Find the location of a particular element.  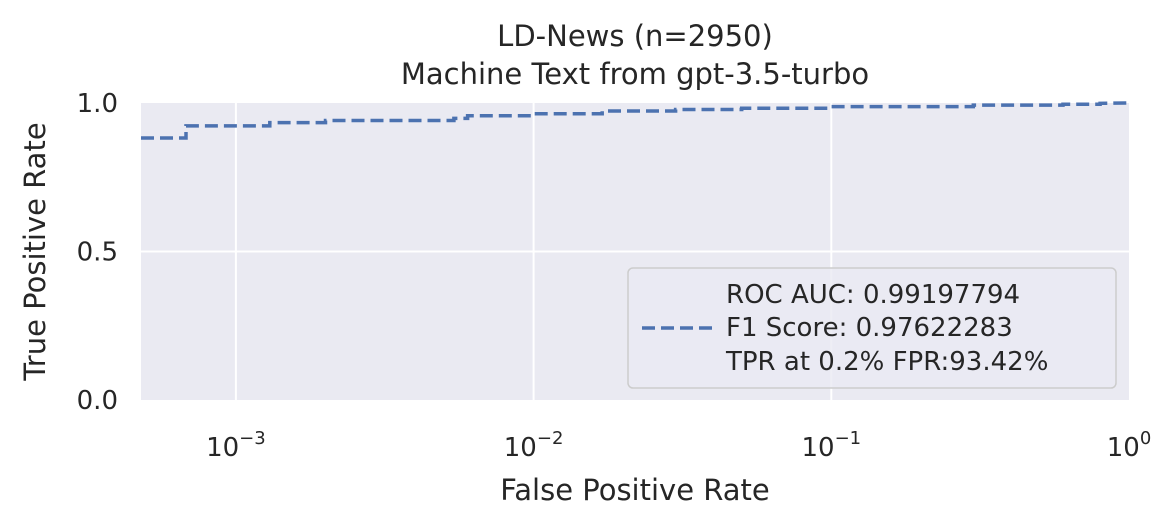

x-tick-label: 10⁻¹ is located at coordinates (831, 445).